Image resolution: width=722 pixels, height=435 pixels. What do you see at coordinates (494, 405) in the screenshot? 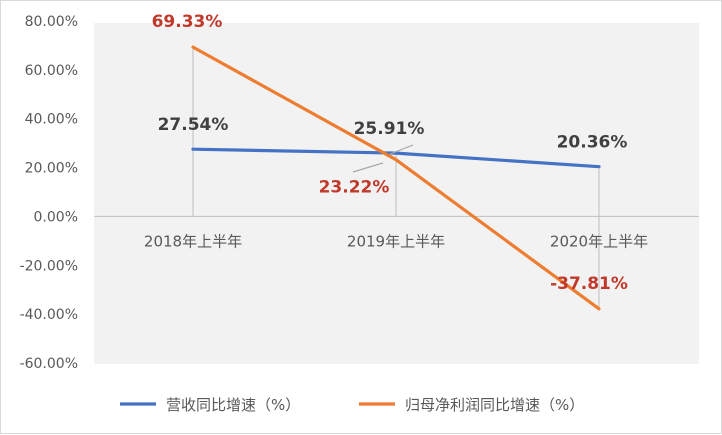
I see `legend-label: 归母净利润同比增速（%）` at bounding box center [494, 405].